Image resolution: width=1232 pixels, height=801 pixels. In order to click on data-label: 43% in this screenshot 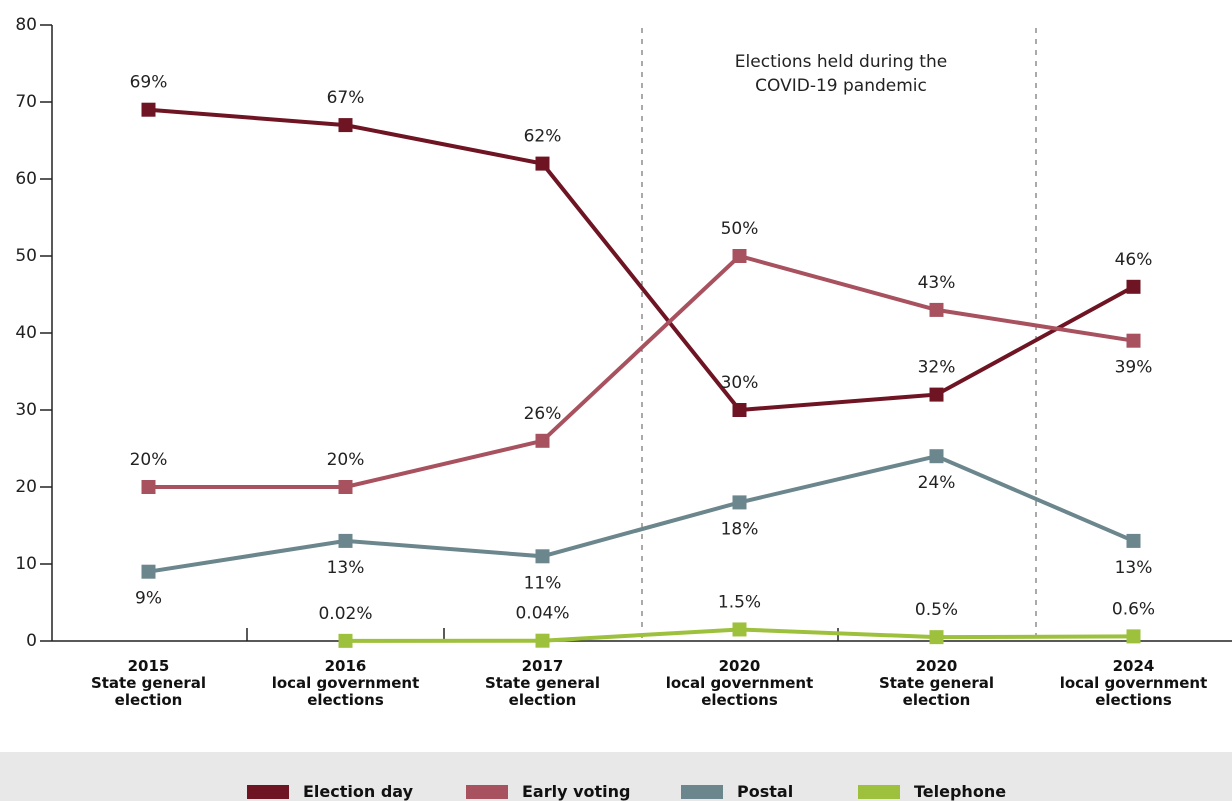, I will do `click(937, 283)`.